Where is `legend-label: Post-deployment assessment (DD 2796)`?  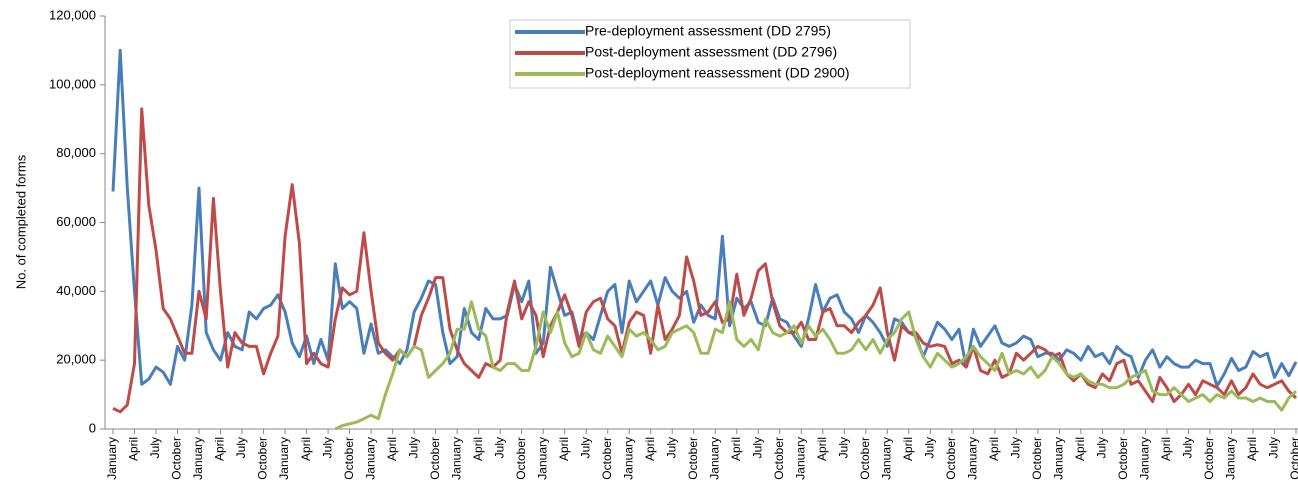 legend-label: Post-deployment assessment (DD 2796) is located at coordinates (711, 52).